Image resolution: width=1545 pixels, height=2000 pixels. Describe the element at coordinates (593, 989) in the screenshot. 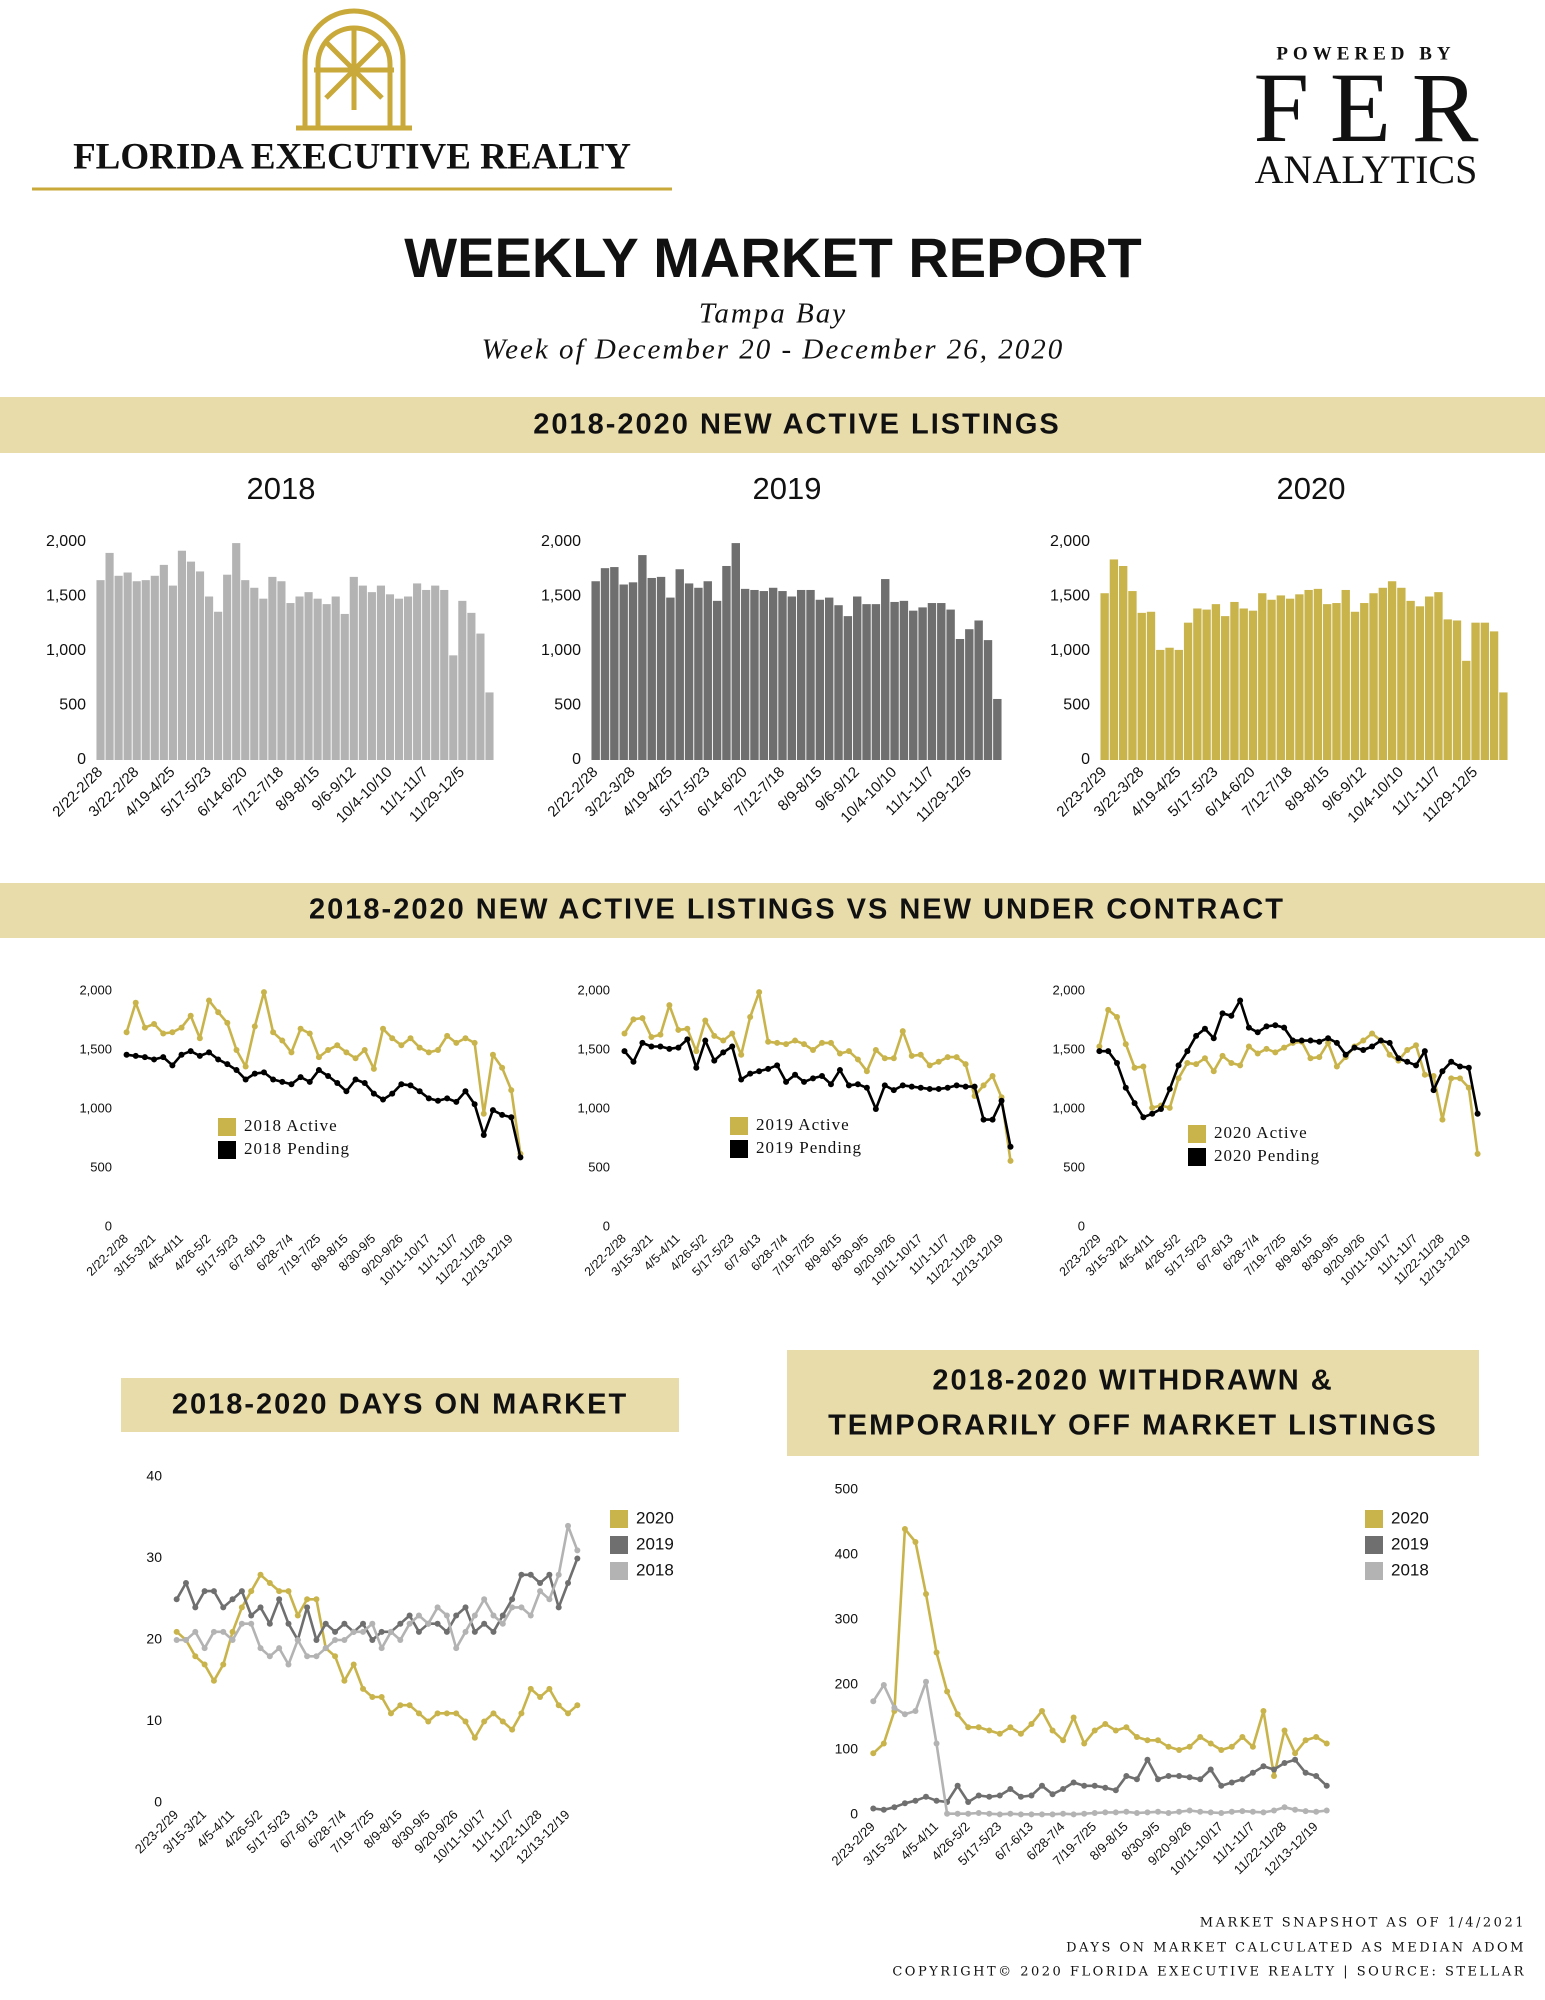

I see `y-tick-label: 2,000` at that location.